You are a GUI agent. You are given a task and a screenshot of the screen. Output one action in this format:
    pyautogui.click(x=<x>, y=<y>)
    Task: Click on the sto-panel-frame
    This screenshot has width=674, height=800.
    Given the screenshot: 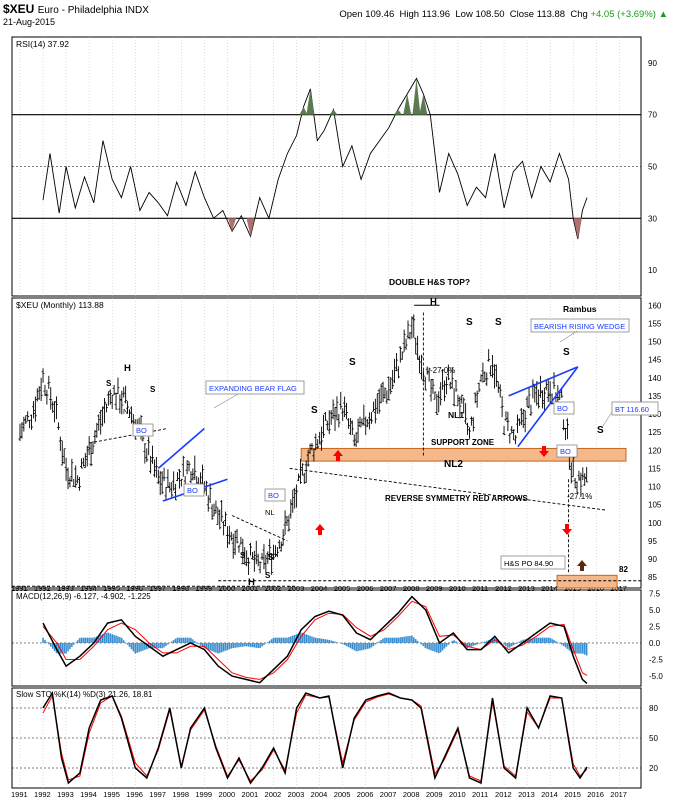 What is the action you would take?
    pyautogui.click(x=326, y=738)
    